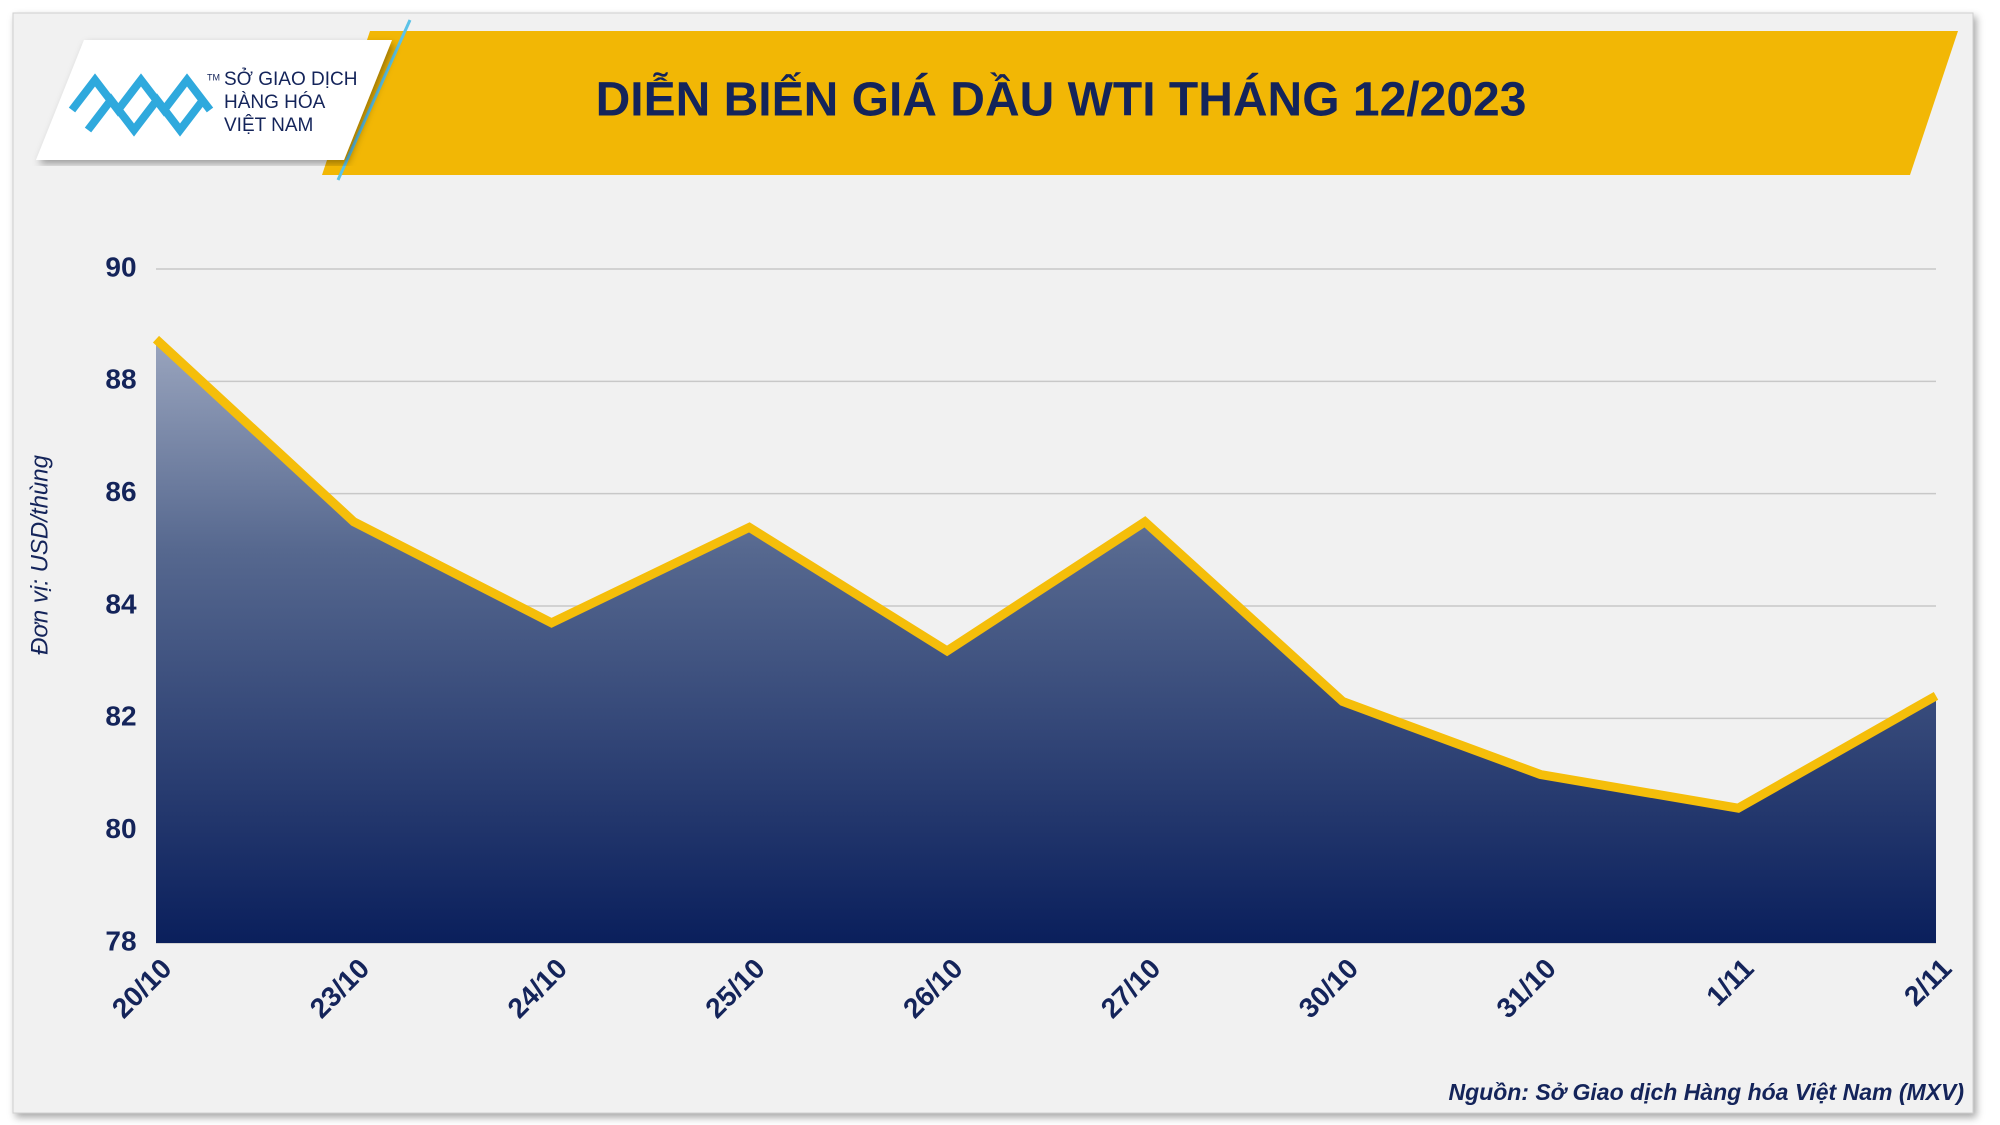 This screenshot has width=2000, height=1125. Describe the element at coordinates (141, 105) in the screenshot. I see `logo-icon` at that location.